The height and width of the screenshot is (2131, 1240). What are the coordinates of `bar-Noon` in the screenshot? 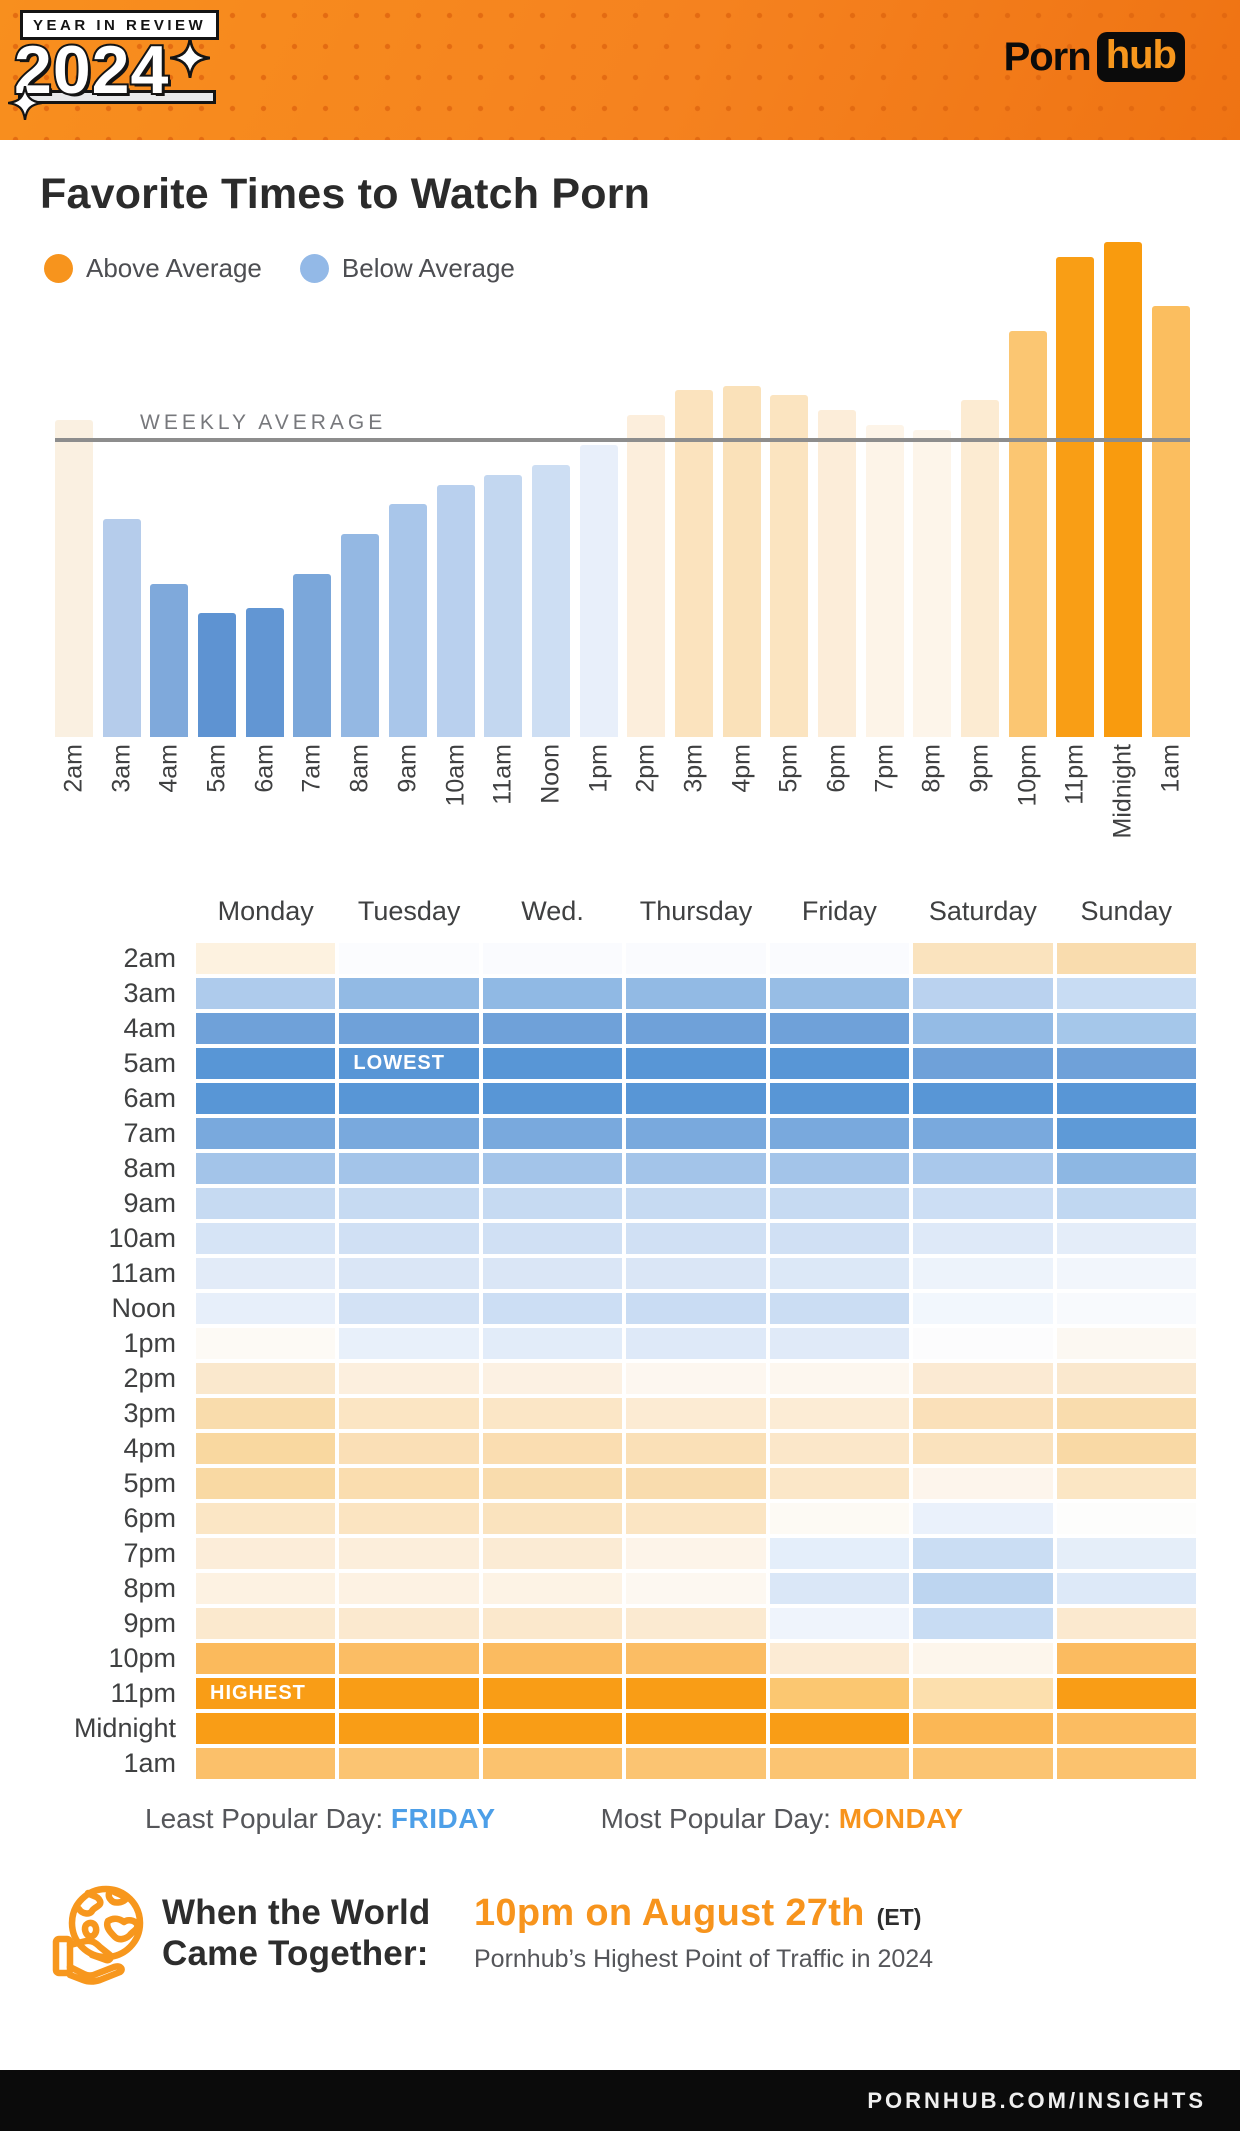 It's located at (550, 601).